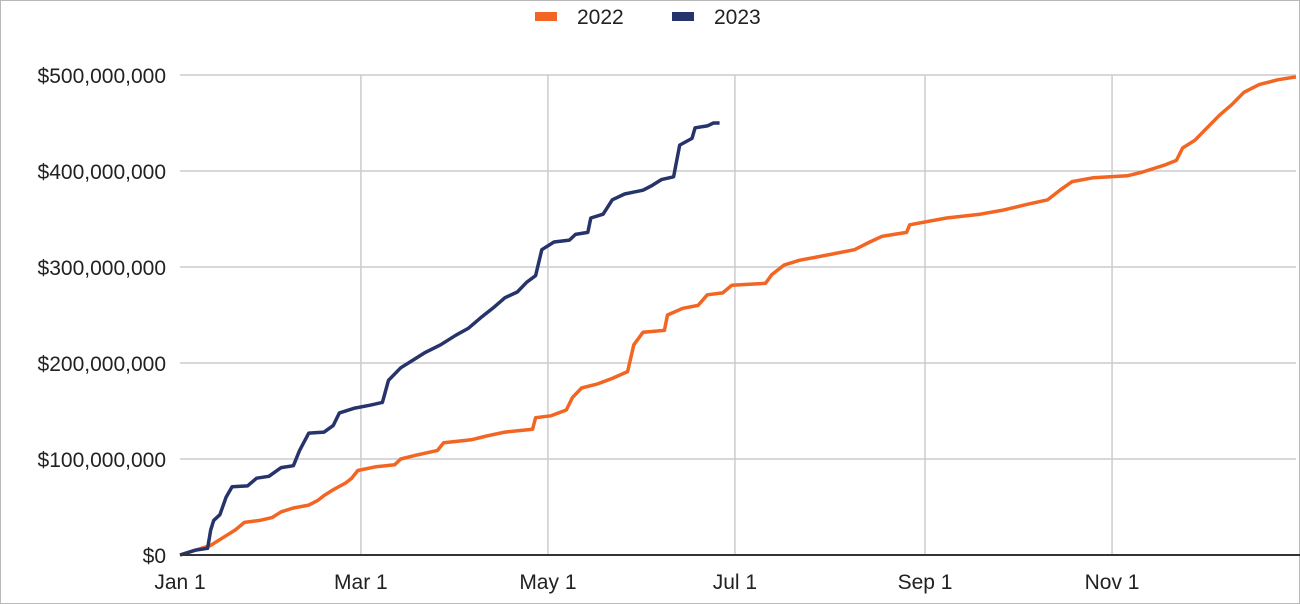  Describe the element at coordinates (546, 16) in the screenshot. I see `legend-swatch-2022` at that location.